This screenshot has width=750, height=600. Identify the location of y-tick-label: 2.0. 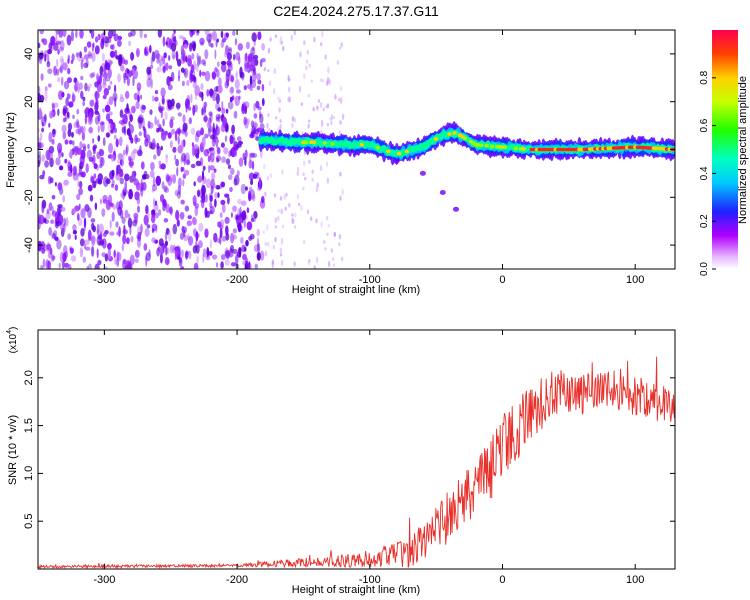
(29, 377).